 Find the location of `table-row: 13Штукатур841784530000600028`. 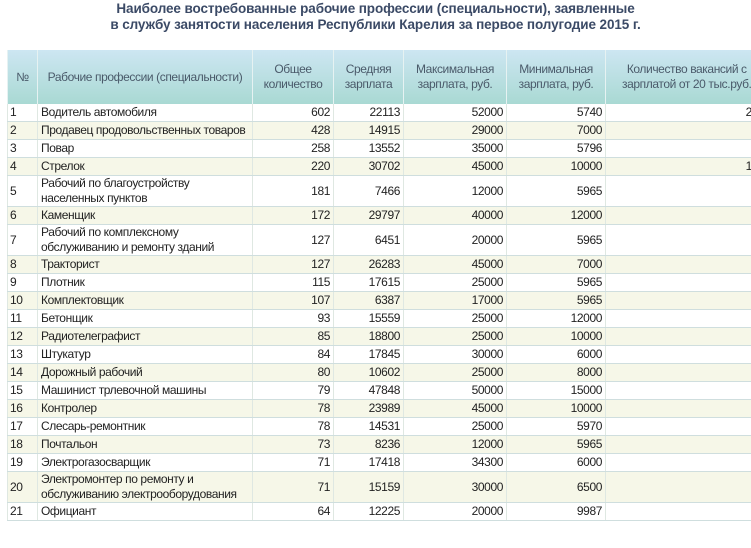

table-row: 13Штукатур841784530000600028 is located at coordinates (379, 354).